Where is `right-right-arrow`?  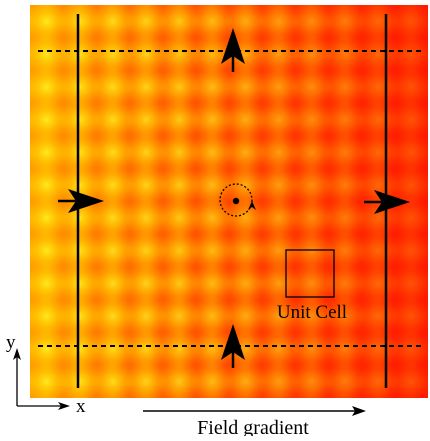 right-right-arrow is located at coordinates (387, 202).